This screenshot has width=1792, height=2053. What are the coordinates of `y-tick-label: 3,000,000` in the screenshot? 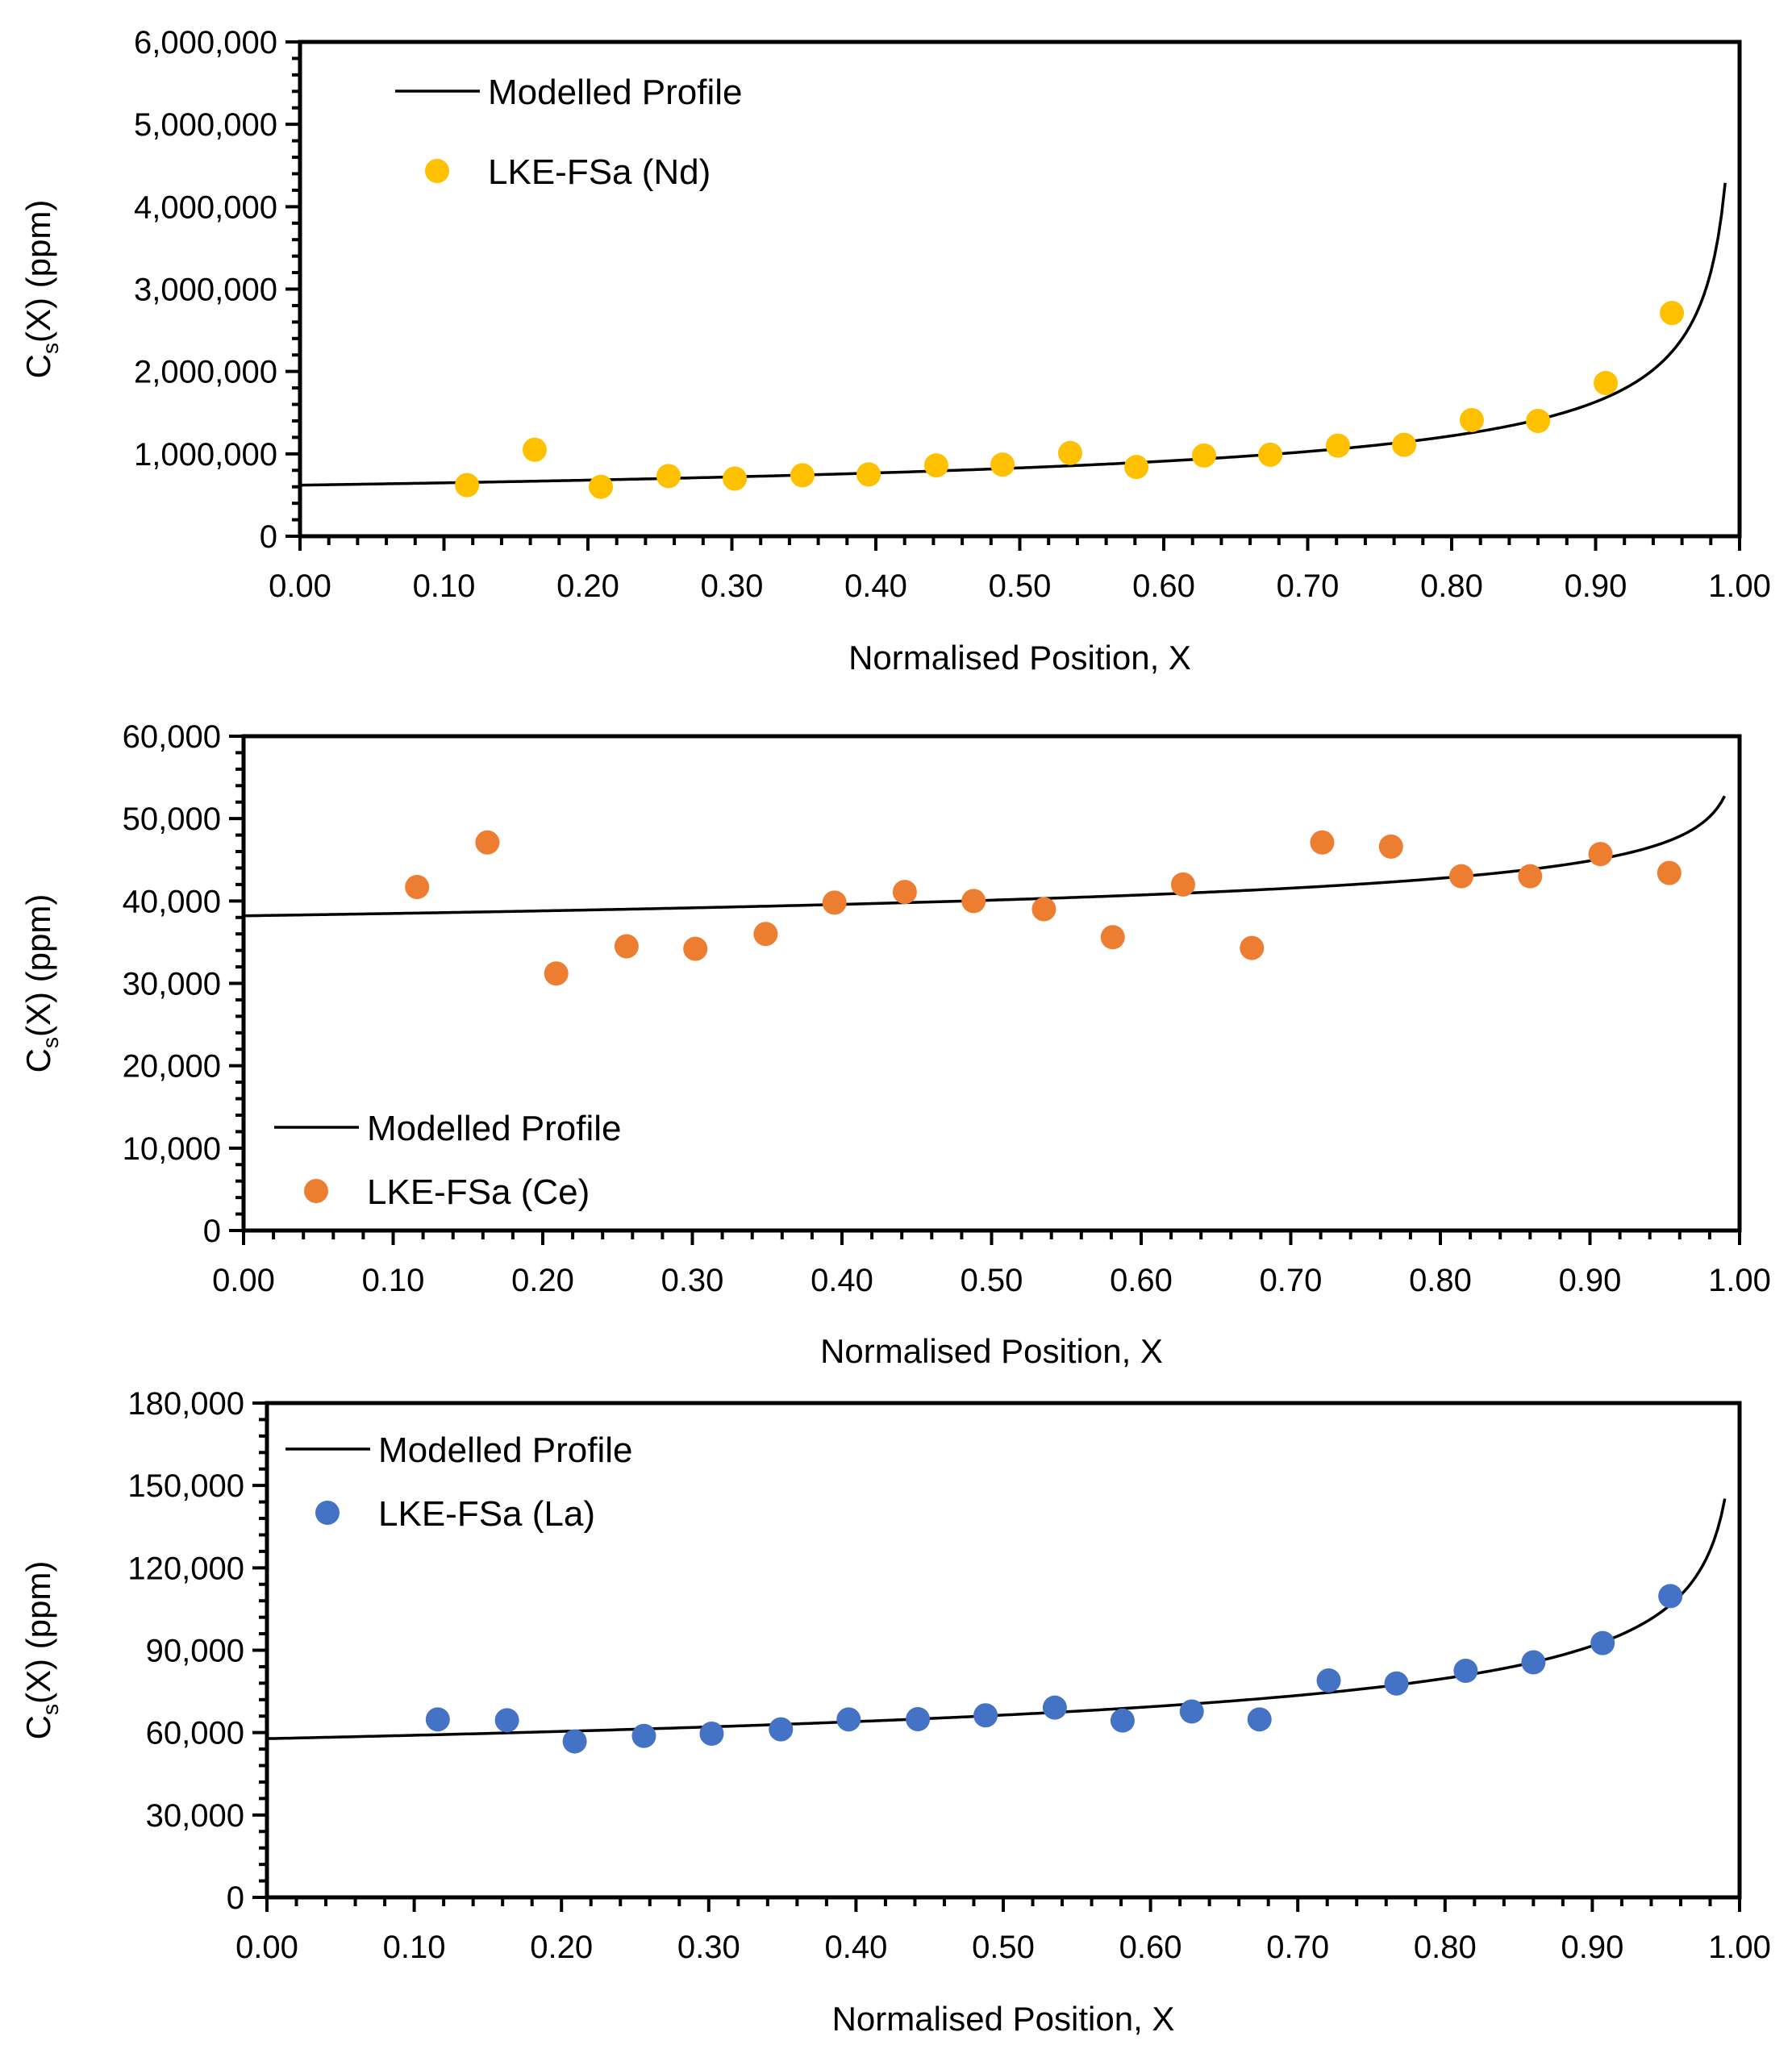 It's located at (206, 290).